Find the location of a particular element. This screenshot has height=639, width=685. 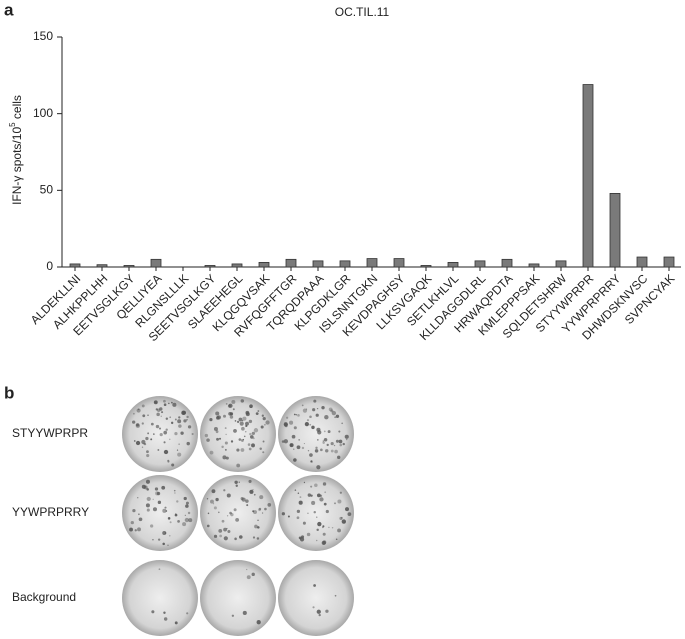

row-label: YYWPRPRRY is located at coordinates (50, 512).